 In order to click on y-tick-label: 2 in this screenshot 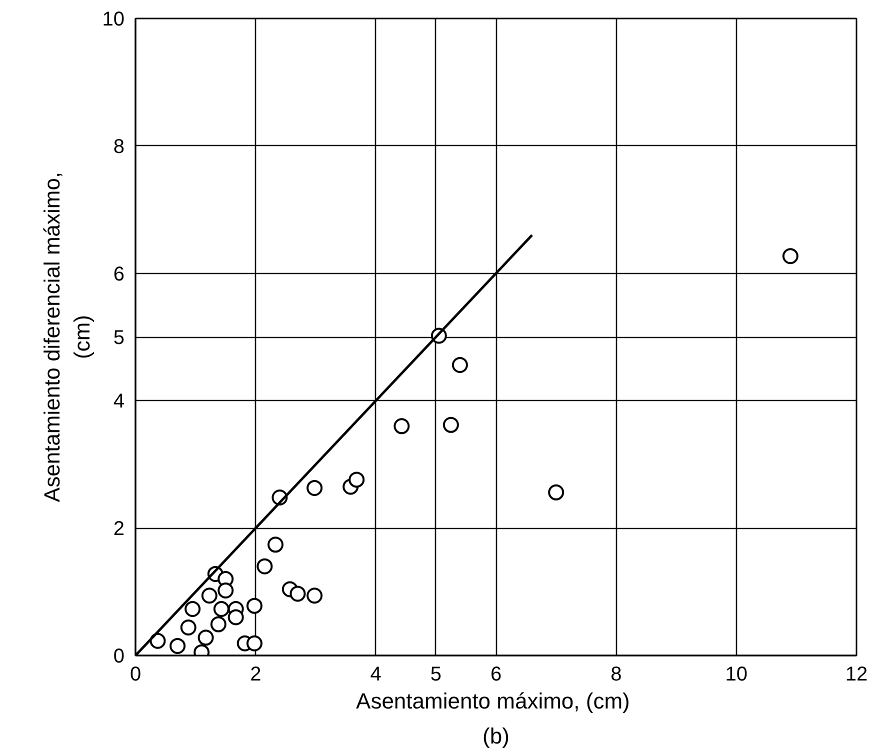, I will do `click(118, 529)`.